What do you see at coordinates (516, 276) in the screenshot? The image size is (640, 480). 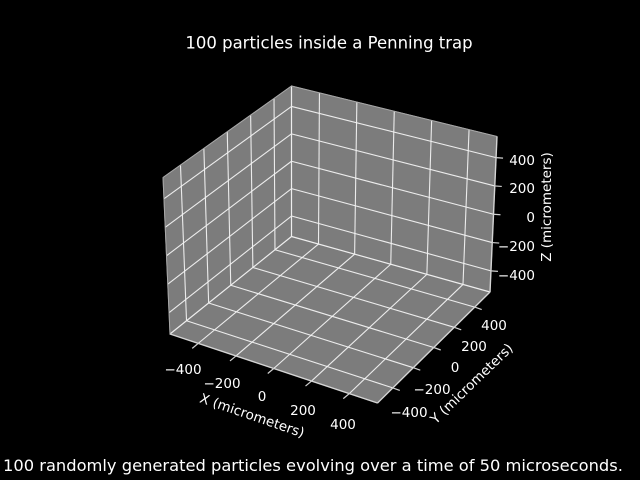 I see `z-tick-label: −400` at bounding box center [516, 276].